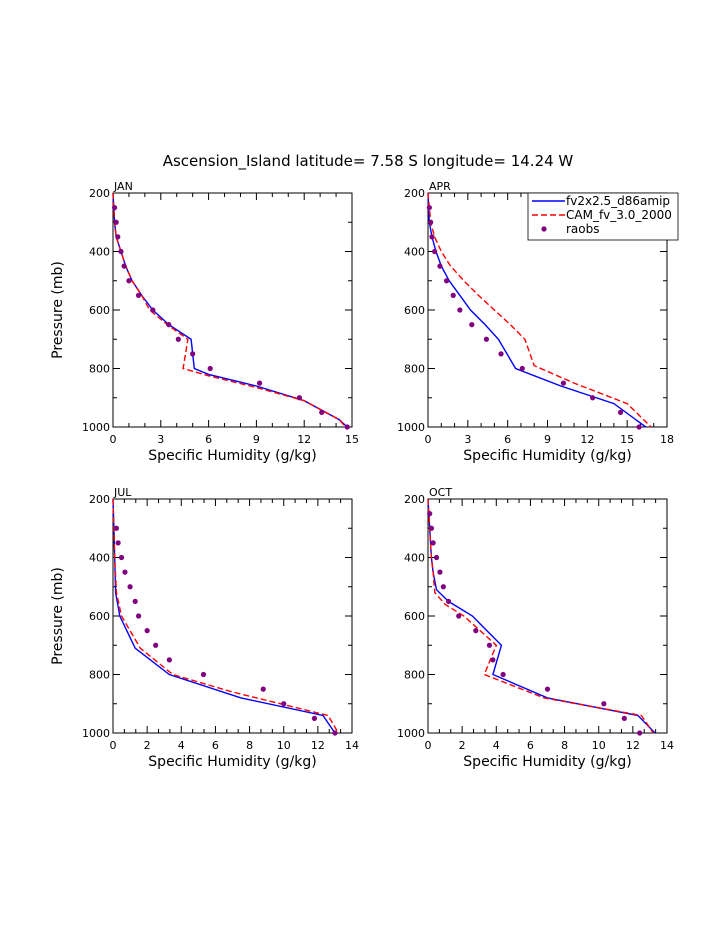 The image size is (723, 935). I want to click on x-tick-label: 2, so click(147, 745).